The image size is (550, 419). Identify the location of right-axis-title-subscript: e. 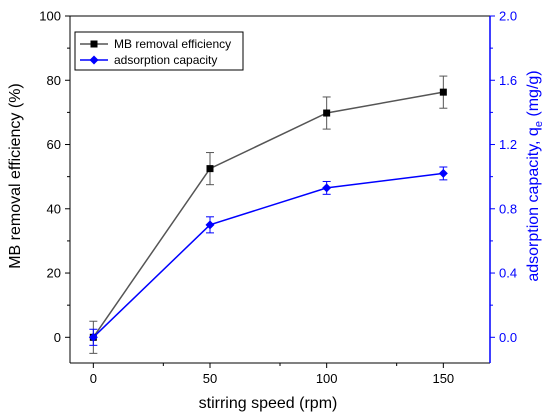
(539, 124).